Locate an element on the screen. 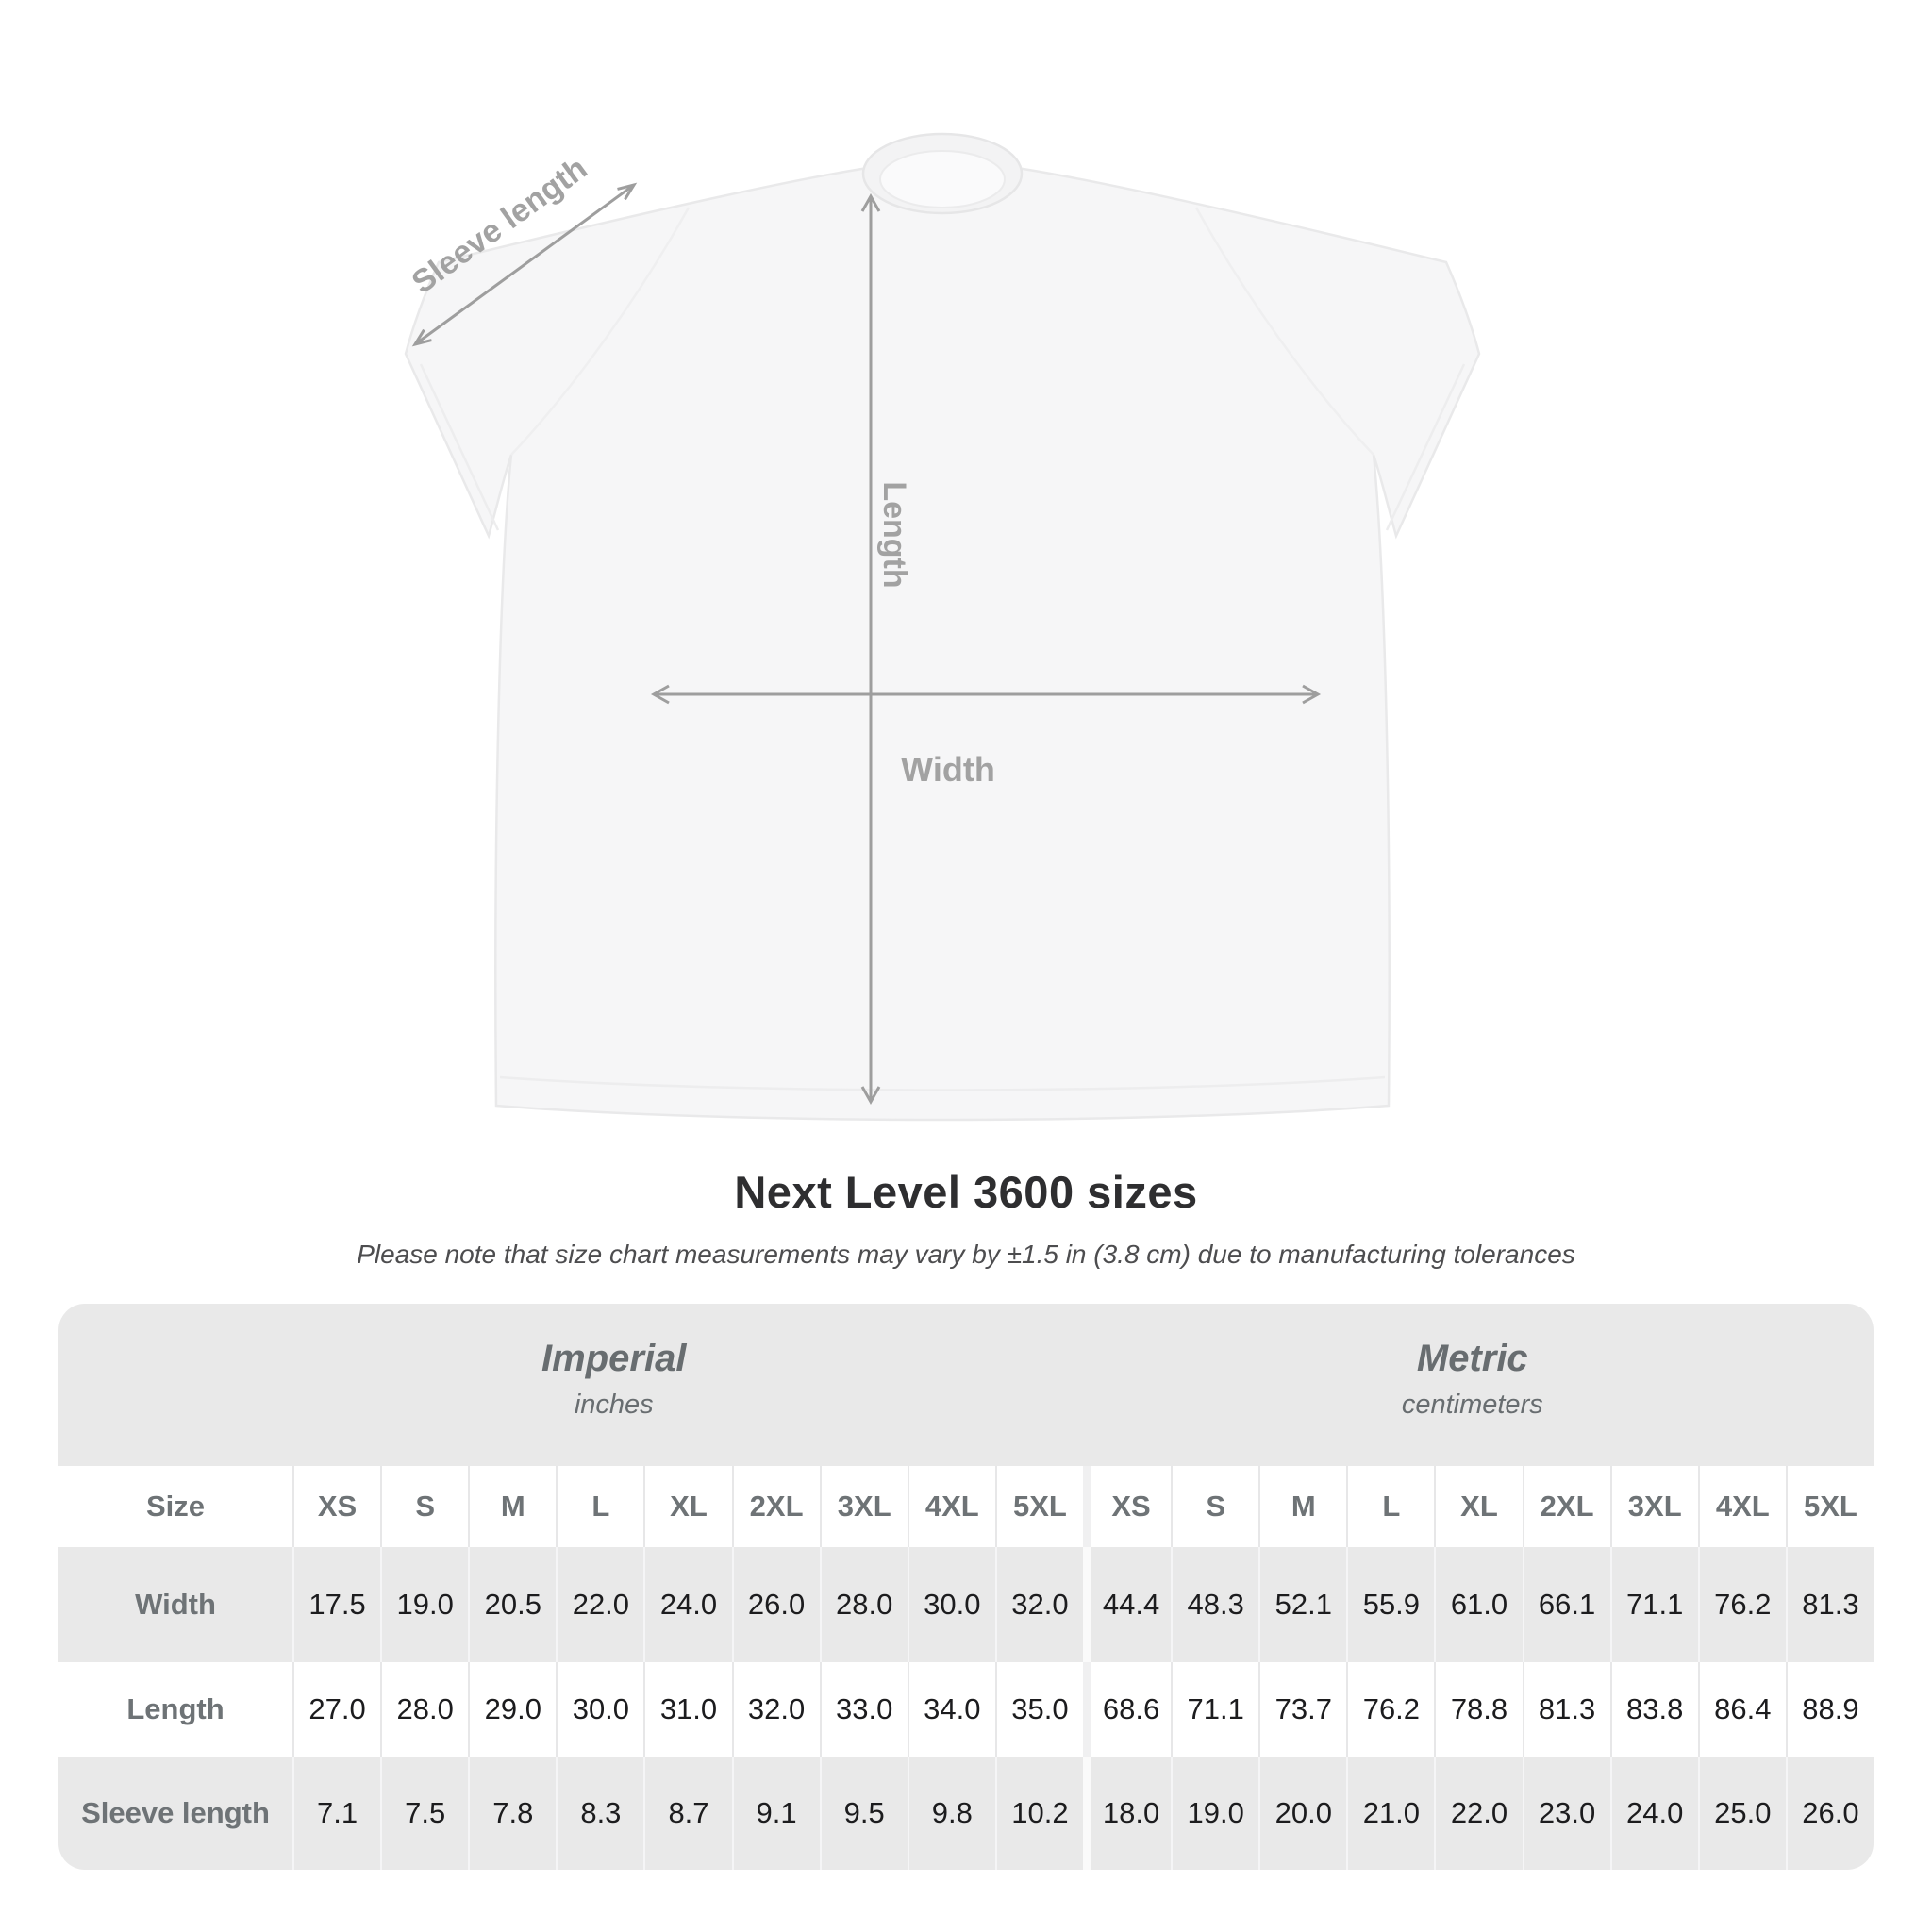 The width and height of the screenshot is (1932, 1932). value-cell: 20.0 is located at coordinates (1302, 1814).